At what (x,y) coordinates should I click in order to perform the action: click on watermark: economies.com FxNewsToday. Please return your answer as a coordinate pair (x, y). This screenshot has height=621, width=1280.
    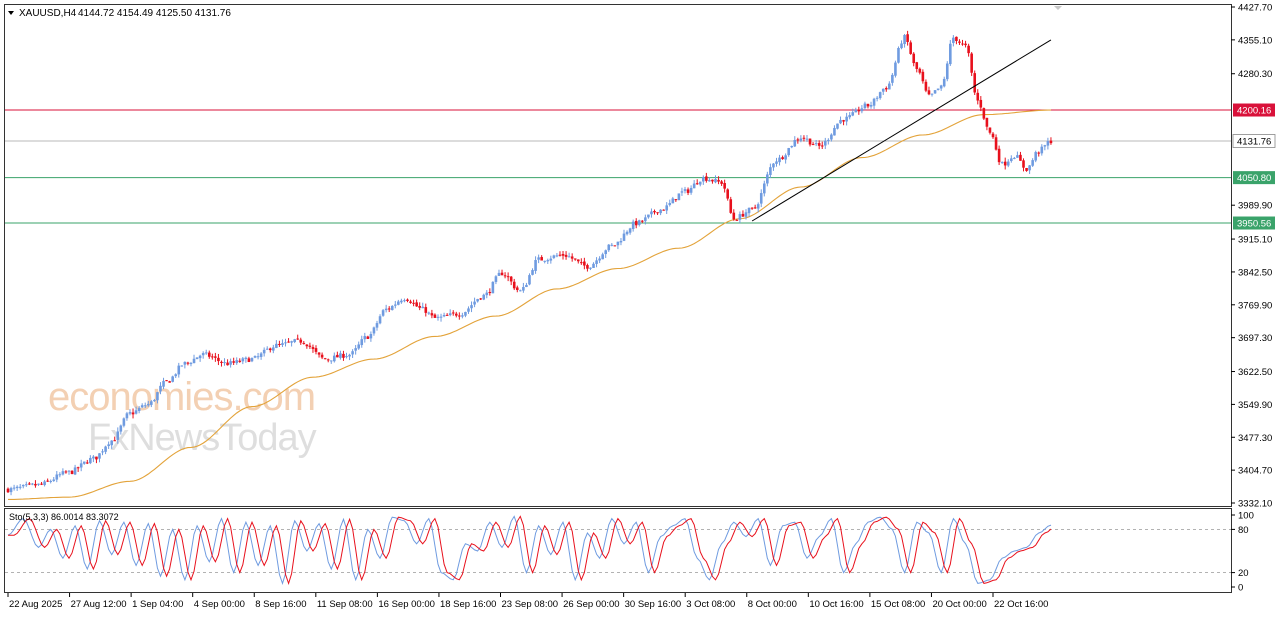
    Looking at the image, I should click on (183, 417).